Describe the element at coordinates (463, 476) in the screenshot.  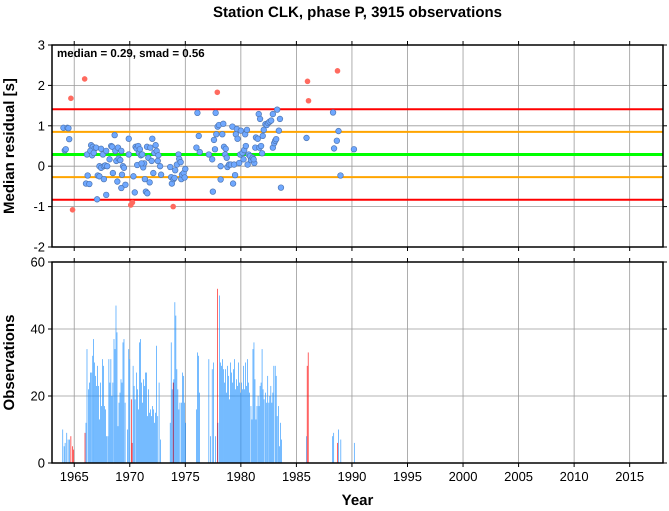
I see `x-tick-label: 2000` at that location.